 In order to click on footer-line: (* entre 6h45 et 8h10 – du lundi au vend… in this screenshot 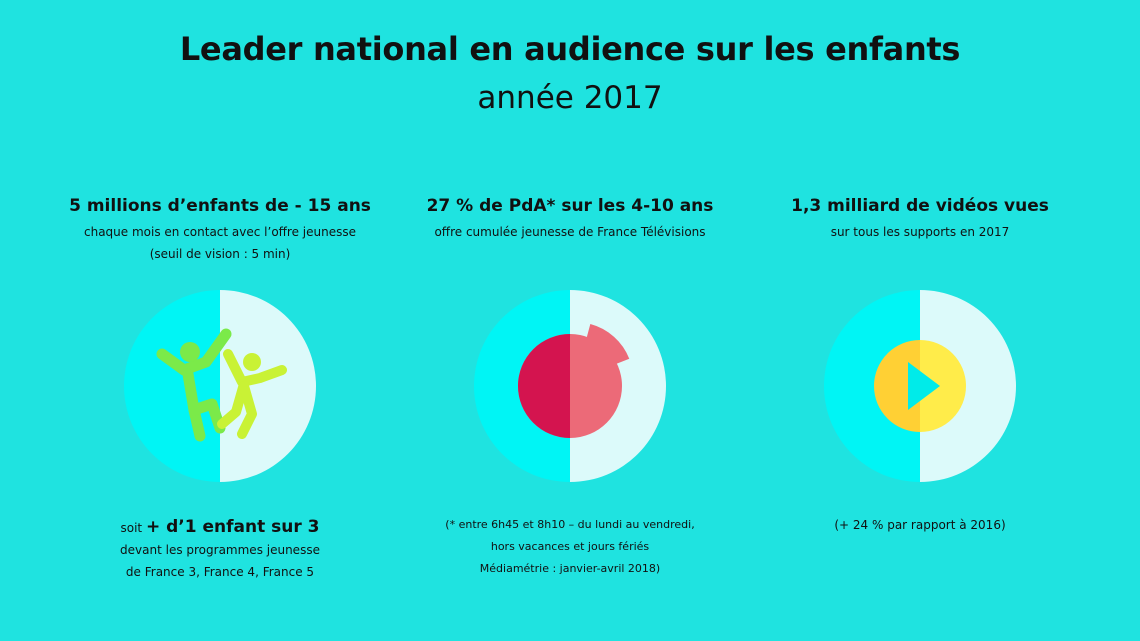, I will do `click(570, 524)`.